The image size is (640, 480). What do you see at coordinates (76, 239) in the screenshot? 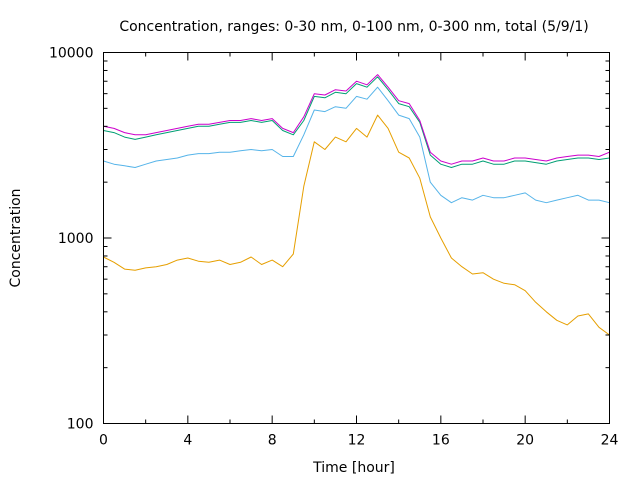
I see `y-tick-label: 1000` at bounding box center [76, 239].